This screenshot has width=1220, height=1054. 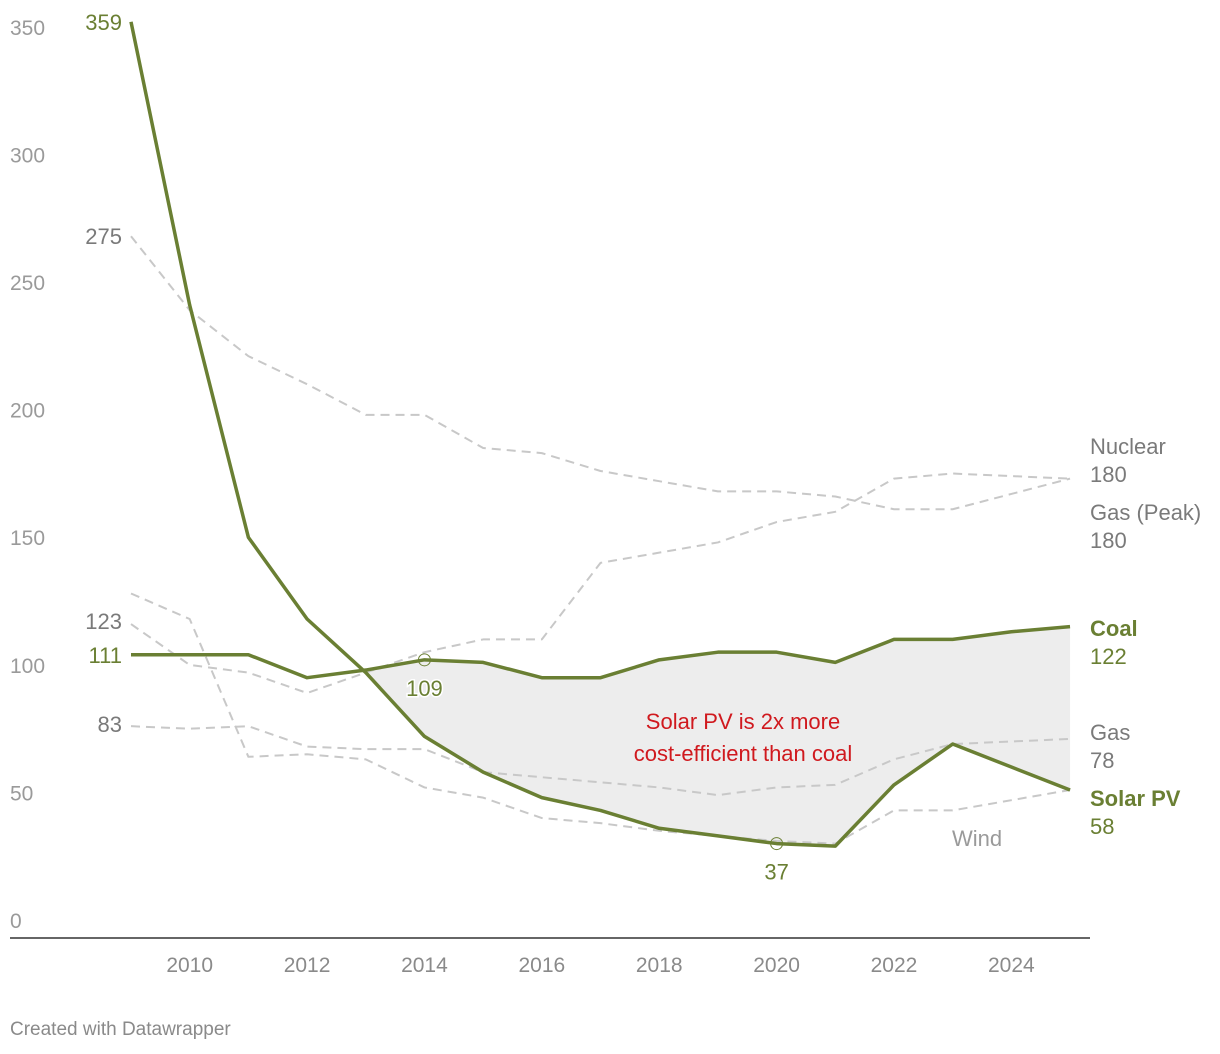 What do you see at coordinates (1114, 628) in the screenshot?
I see `end-name-label-coal: Coal` at bounding box center [1114, 628].